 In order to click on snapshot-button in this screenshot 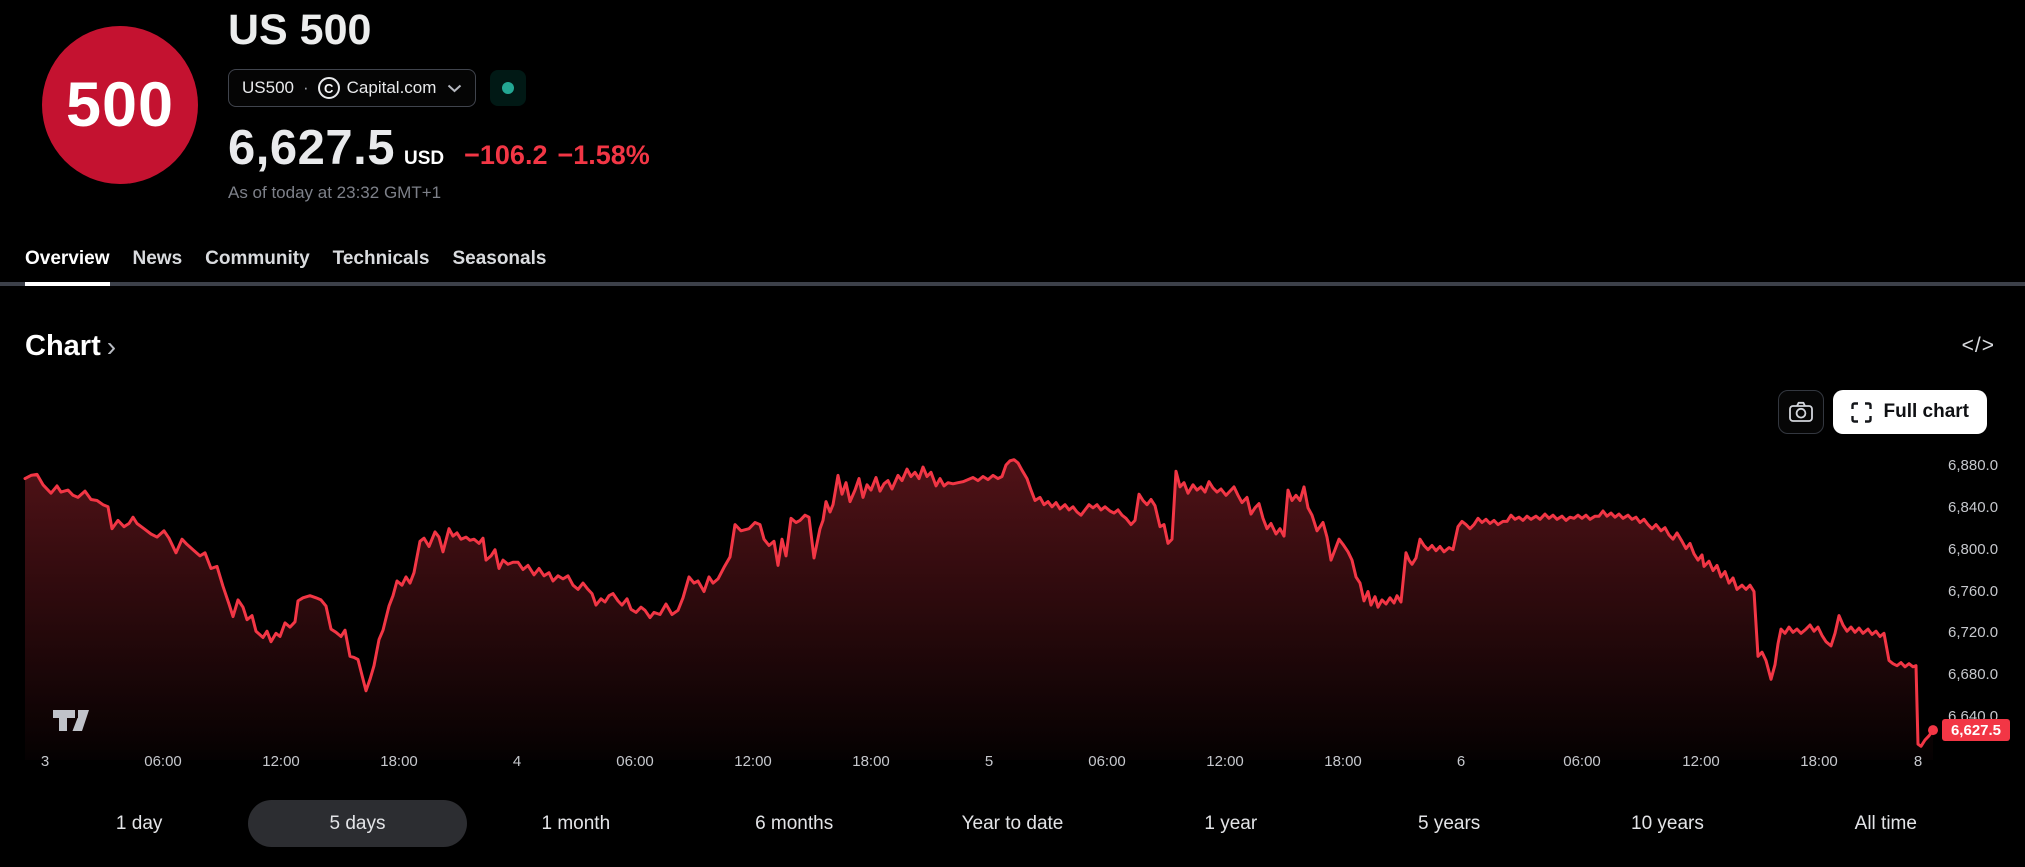, I will do `click(1801, 412)`.